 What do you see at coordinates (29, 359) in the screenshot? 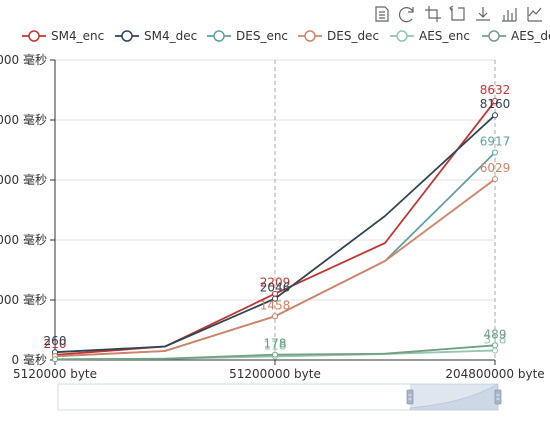
I see `y-tick-label: 0 毫秒` at bounding box center [29, 359].